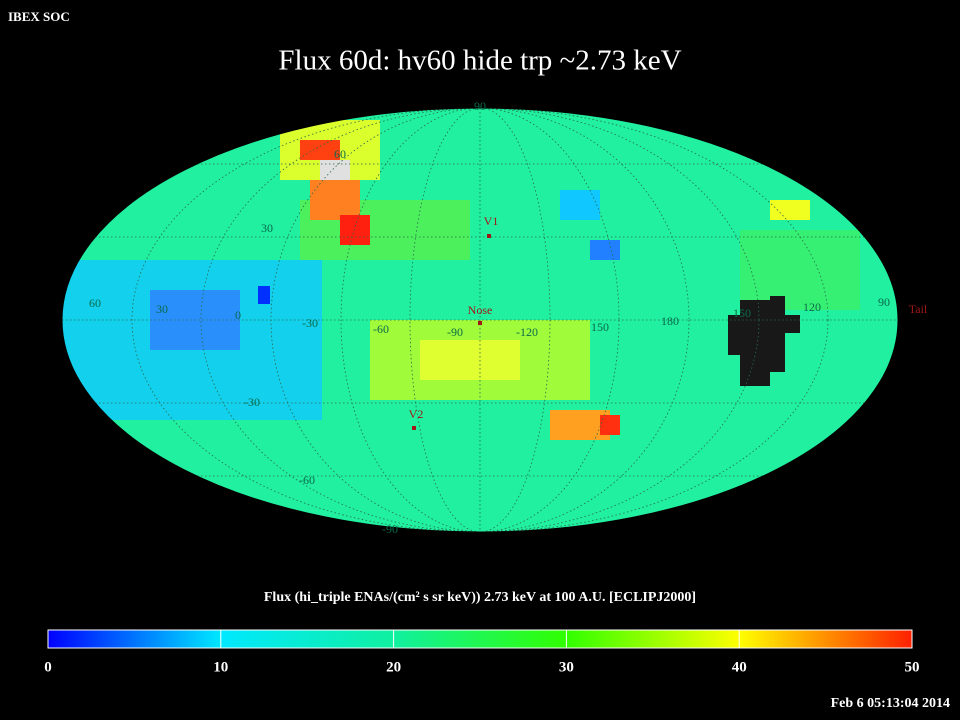  I want to click on colorbar-ticks: 0 10 20 30 40 50, so click(482, 652).